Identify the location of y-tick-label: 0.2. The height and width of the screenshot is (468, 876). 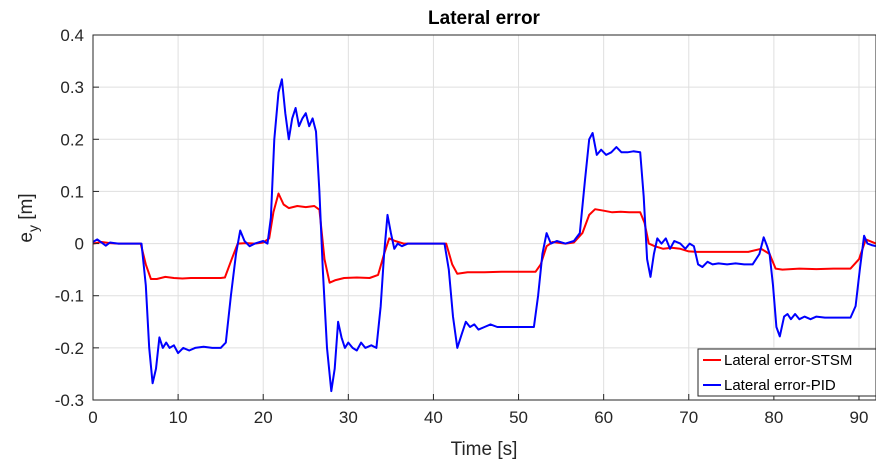
(72, 139).